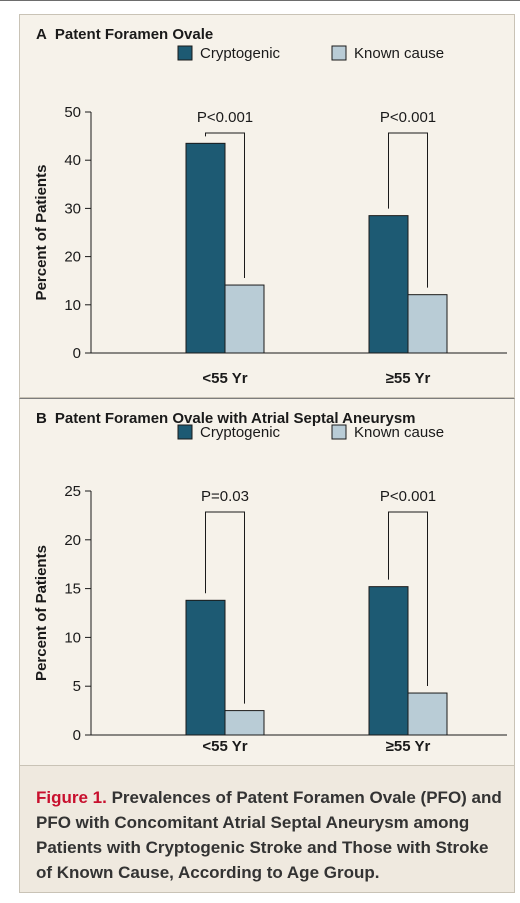 This screenshot has width=520, height=903. I want to click on y-axis-title-b: Percent of Patients, so click(41, 613).